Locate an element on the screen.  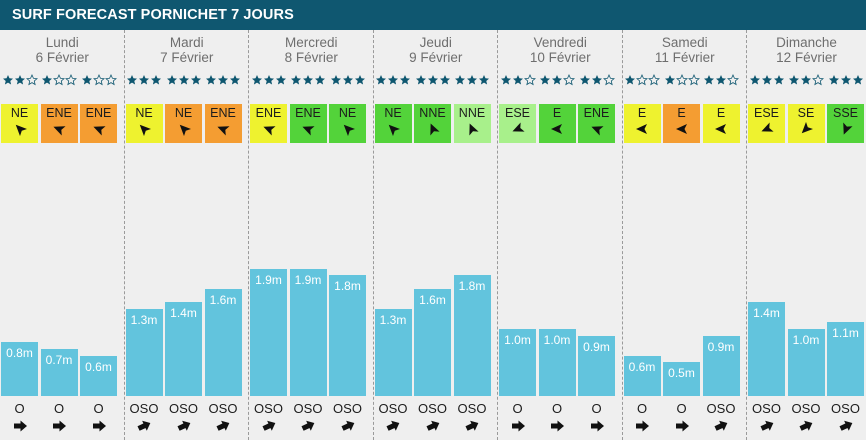
wave-height-bar: 1.4m is located at coordinates (766, 349).